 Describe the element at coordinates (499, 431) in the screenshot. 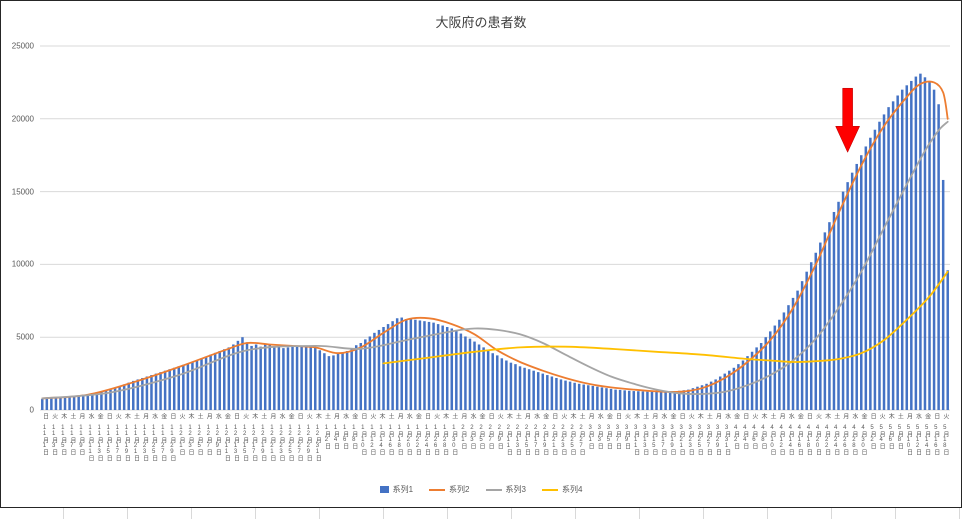

I see `x-axis-label: 火 2月9日` at that location.